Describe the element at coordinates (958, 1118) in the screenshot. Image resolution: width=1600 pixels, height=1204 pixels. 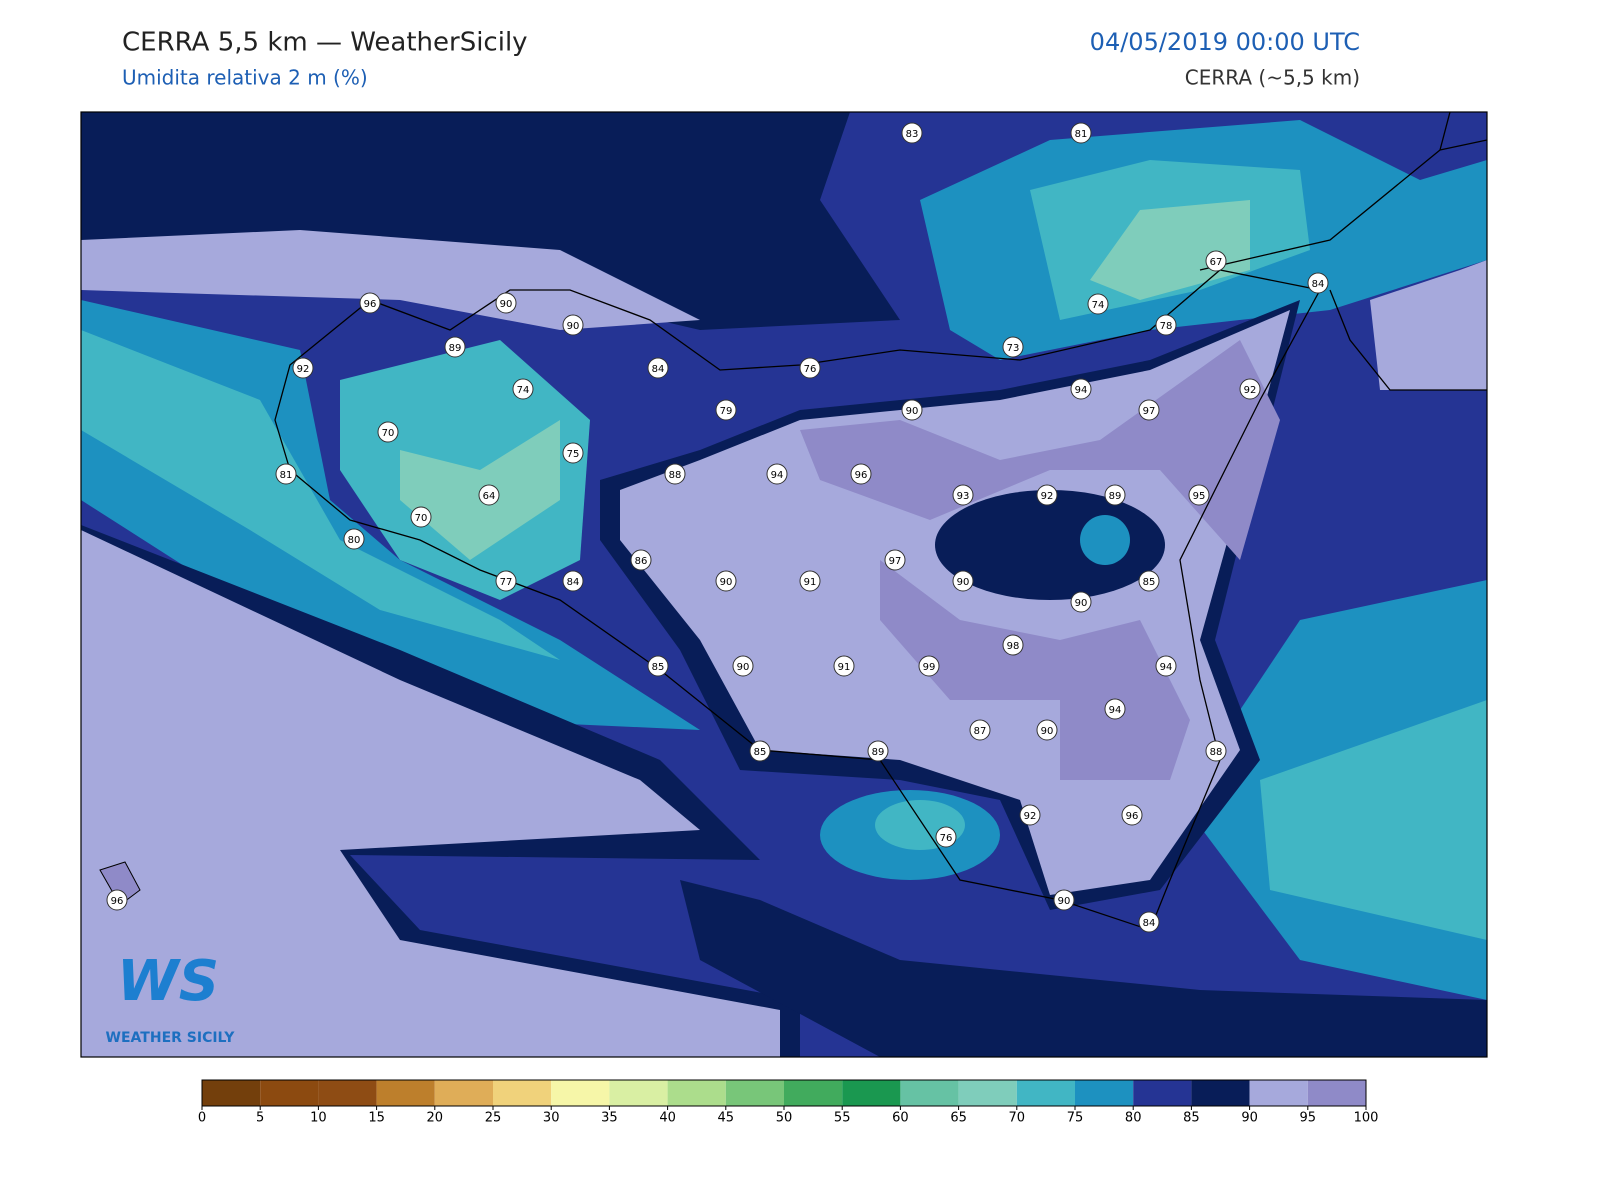
I see `colorbar-tick-label: 65` at that location.